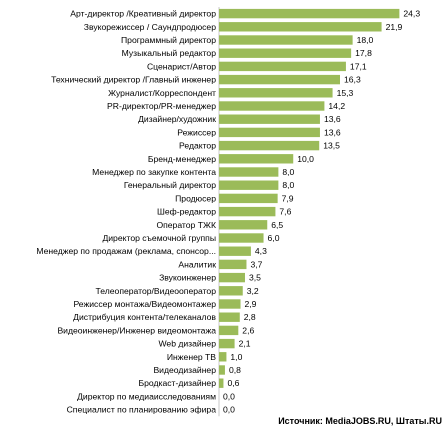 The height and width of the screenshot is (430, 446). What do you see at coordinates (248, 330) in the screenshot?
I see `value-label: 2,6` at bounding box center [248, 330].